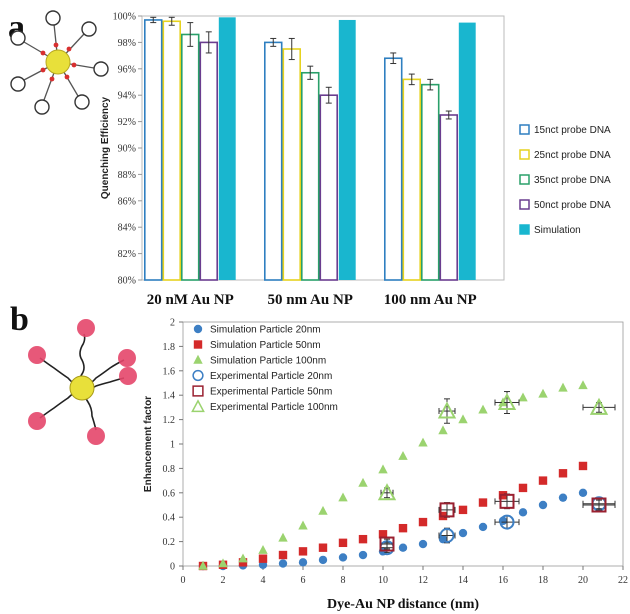 Image resolution: width=630 pixels, height=614 pixels. I want to click on nanoparticle-hairpin-illustration, so click(59, 62).